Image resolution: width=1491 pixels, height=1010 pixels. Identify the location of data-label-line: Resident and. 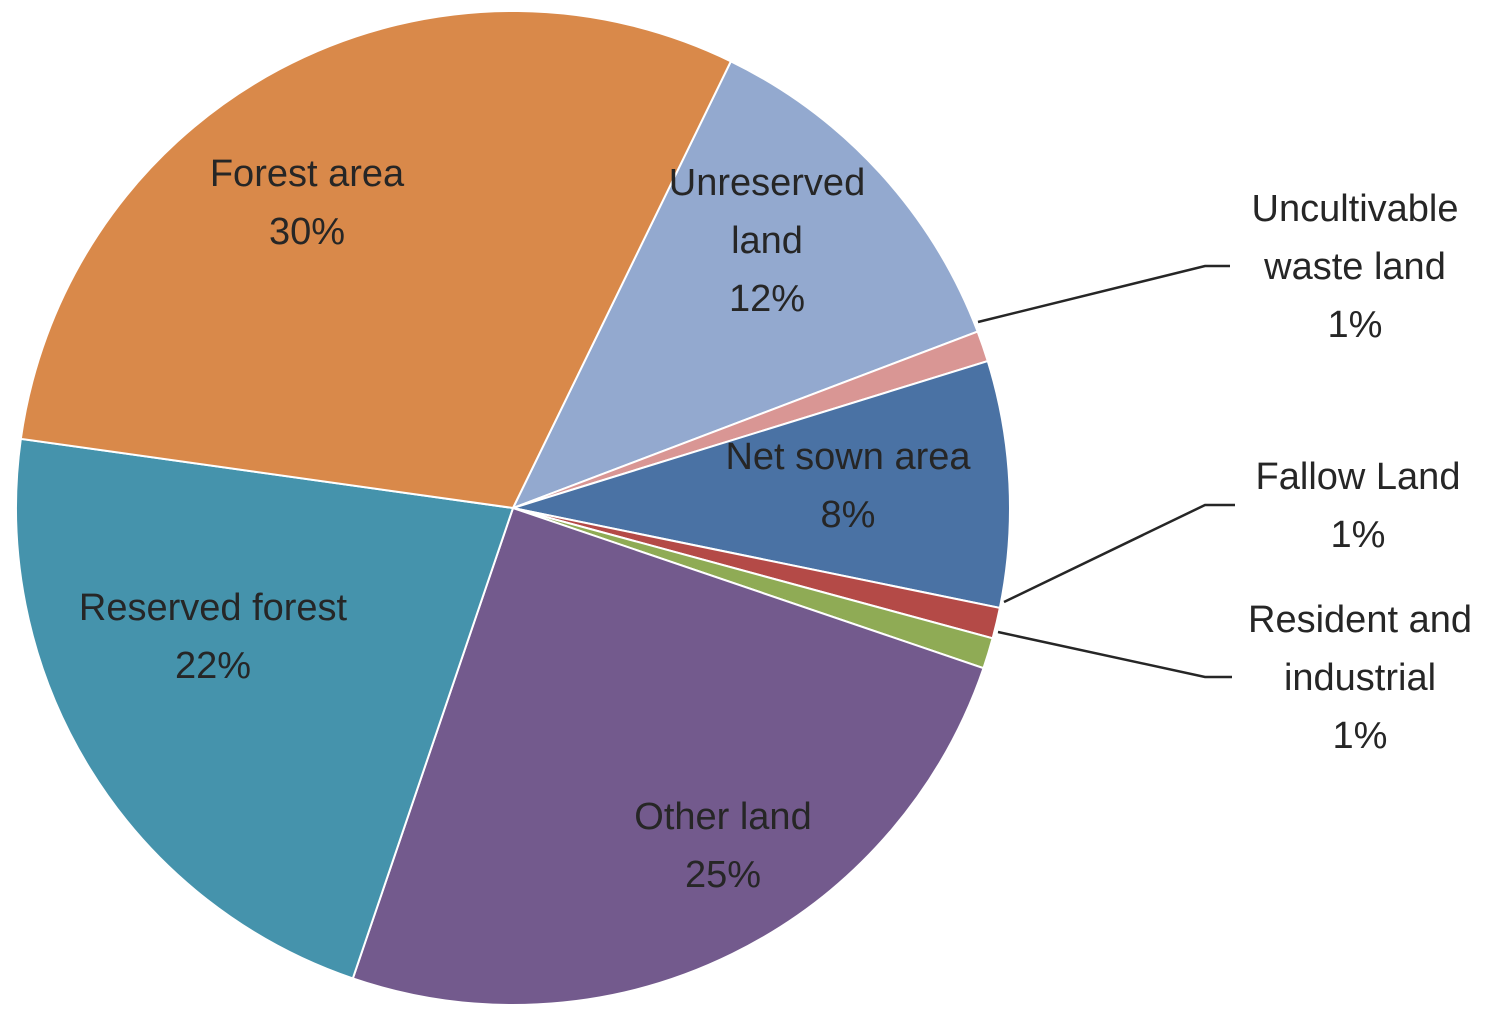
(1360, 620).